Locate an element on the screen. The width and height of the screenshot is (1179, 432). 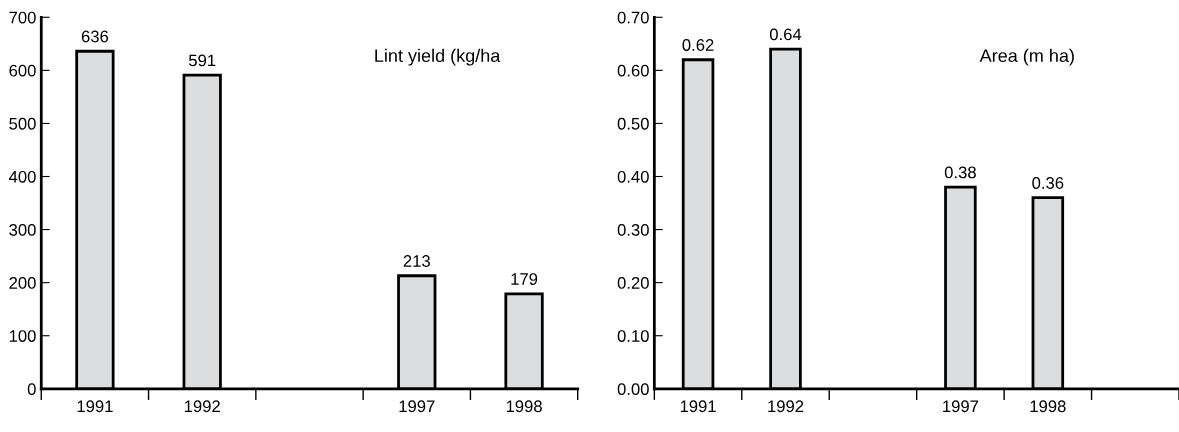
data-label: 179 is located at coordinates (524, 279).